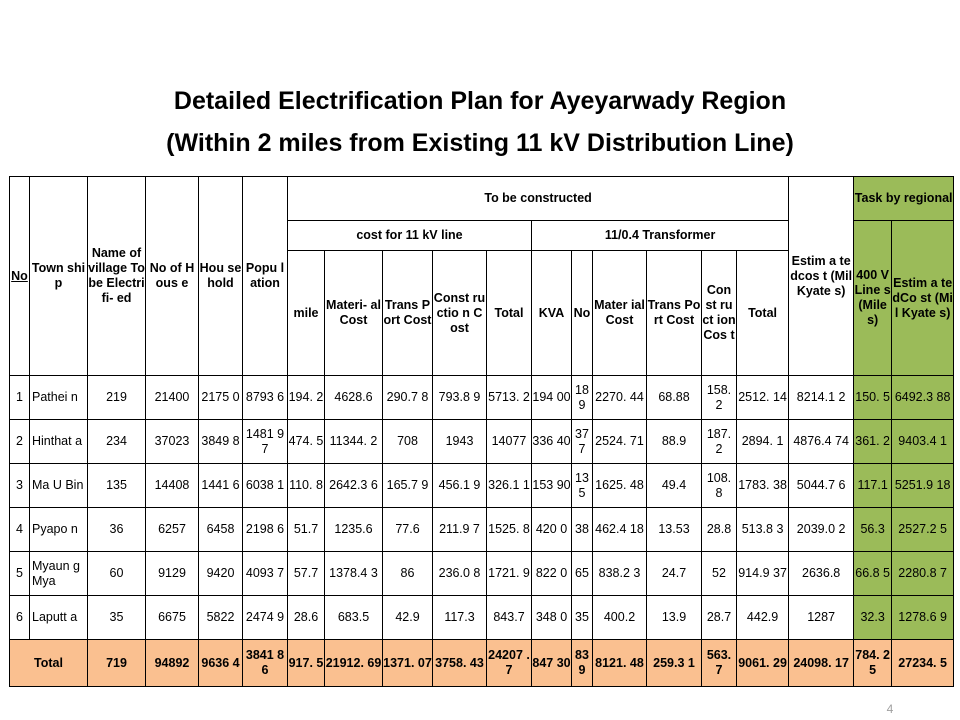 This screenshot has width=960, height=720. I want to click on cell-village: 135, so click(116, 485).